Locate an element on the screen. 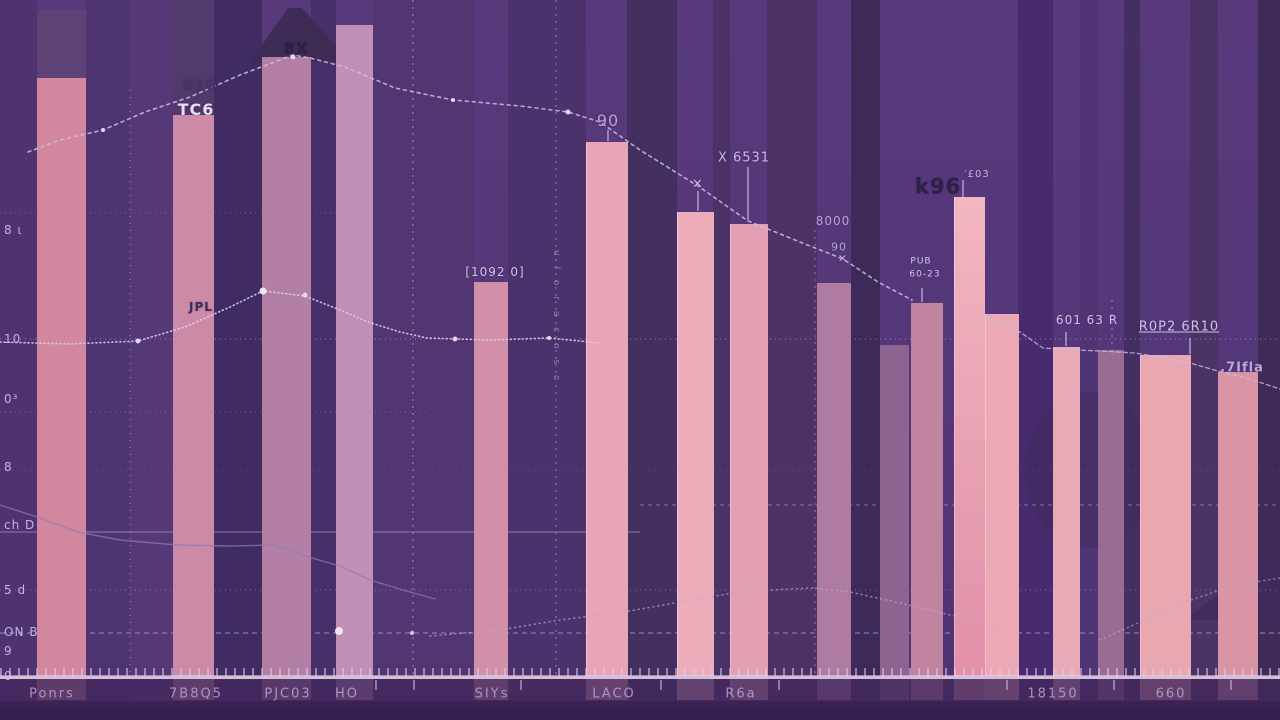 This screenshot has height=720, width=1280. x-axis-label: HO is located at coordinates (347, 694).